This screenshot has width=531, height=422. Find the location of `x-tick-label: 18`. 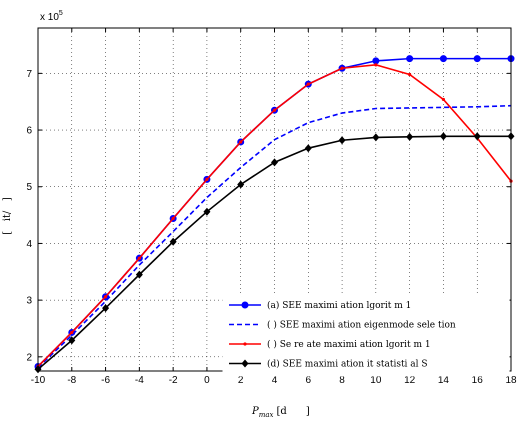

x-tick-label: 18 is located at coordinates (511, 380).